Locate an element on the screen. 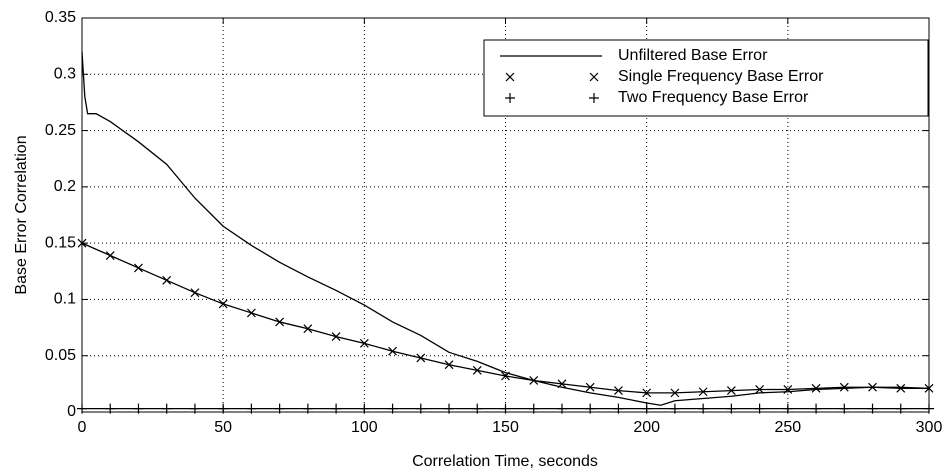 Image resolution: width=952 pixels, height=472 pixels. x-axis-label: Correlation Time, seconds is located at coordinates (505, 461).